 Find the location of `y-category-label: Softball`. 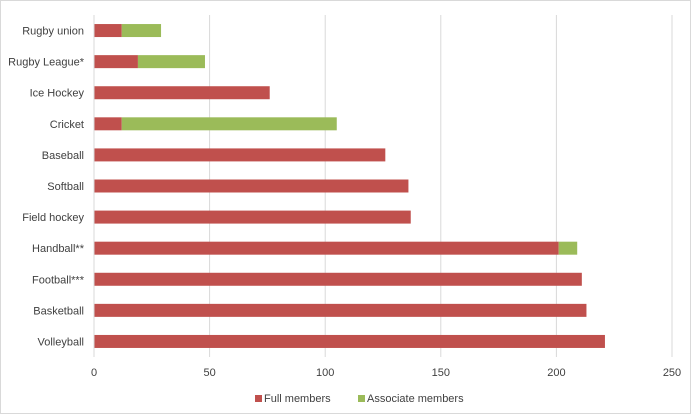

y-category-label: Softball is located at coordinates (65, 187).